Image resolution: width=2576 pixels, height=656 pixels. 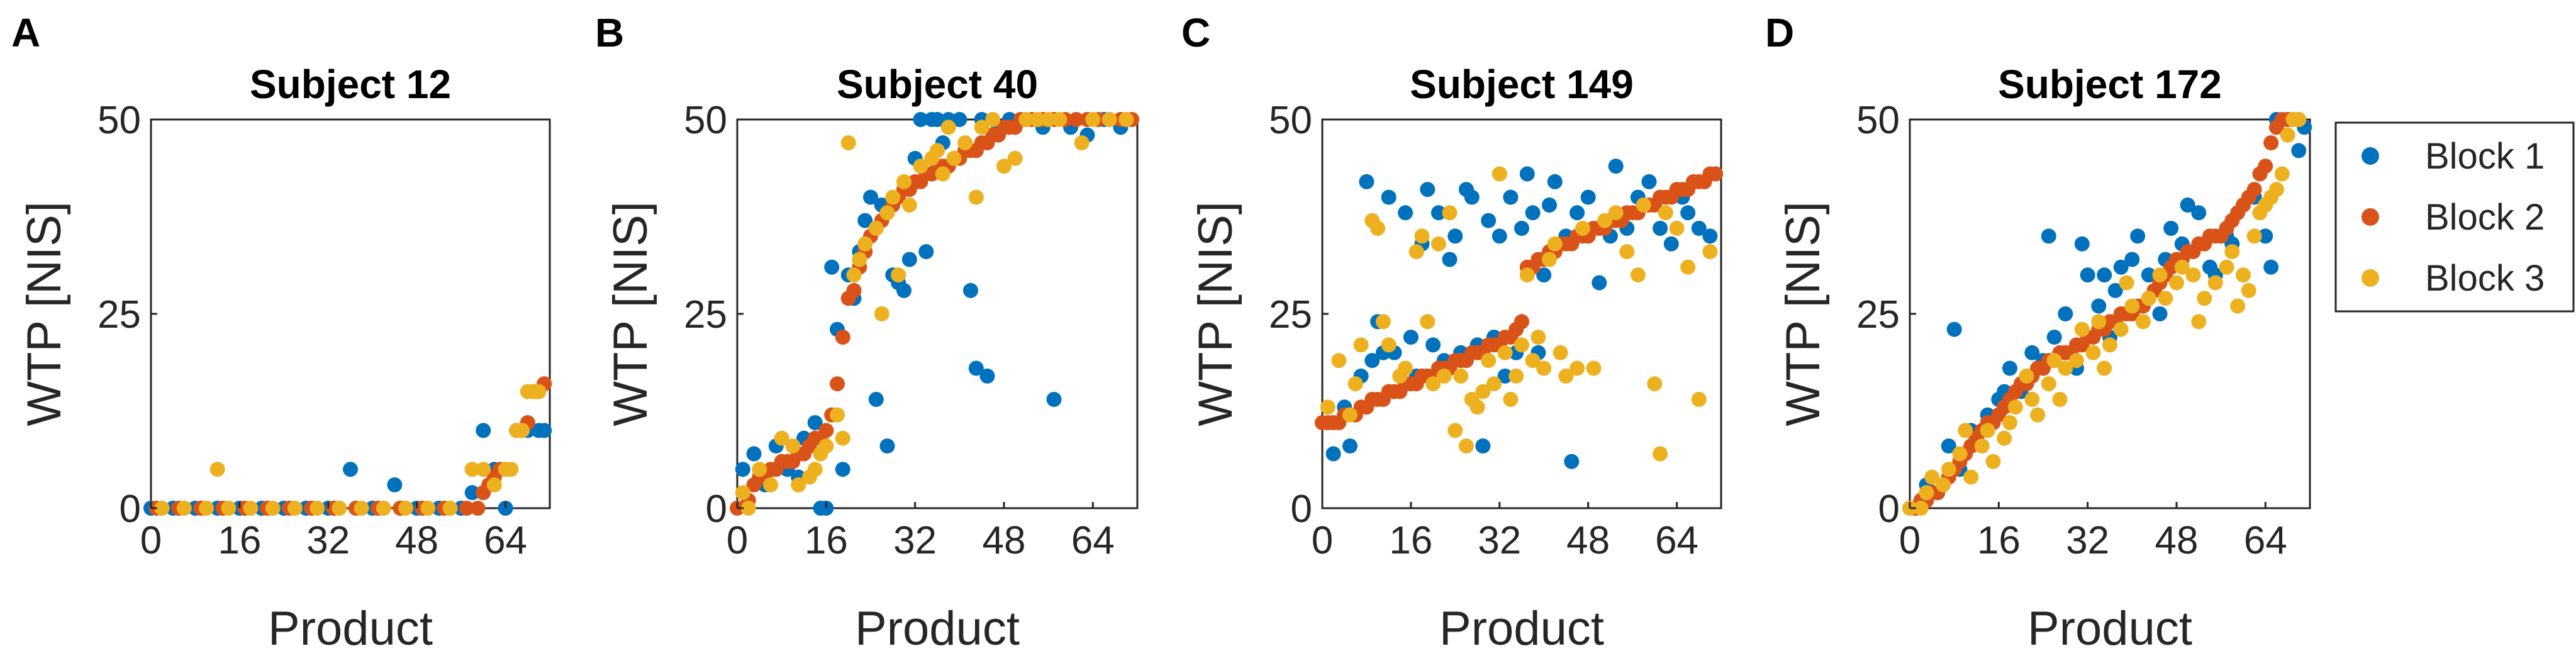 What do you see at coordinates (350, 313) in the screenshot?
I see `plot-area-a` at bounding box center [350, 313].